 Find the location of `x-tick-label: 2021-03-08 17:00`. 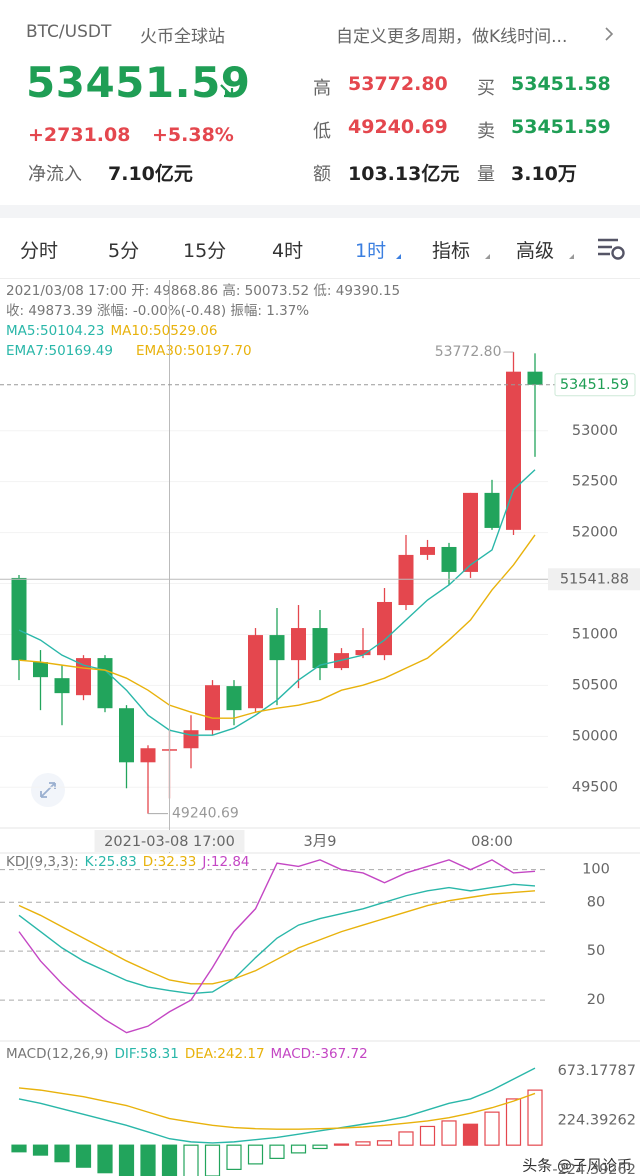

x-tick-label: 2021-03-08 17:00 is located at coordinates (169, 842).